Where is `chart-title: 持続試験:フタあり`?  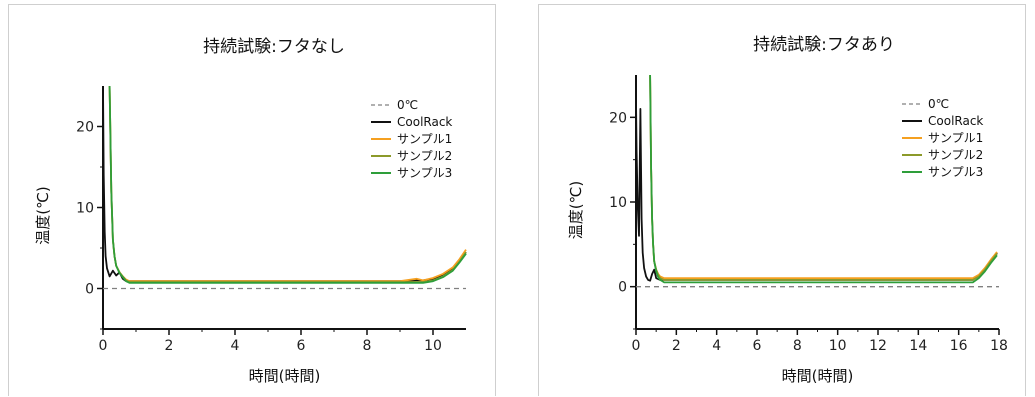 chart-title: 持続試験:フタあり is located at coordinates (824, 45).